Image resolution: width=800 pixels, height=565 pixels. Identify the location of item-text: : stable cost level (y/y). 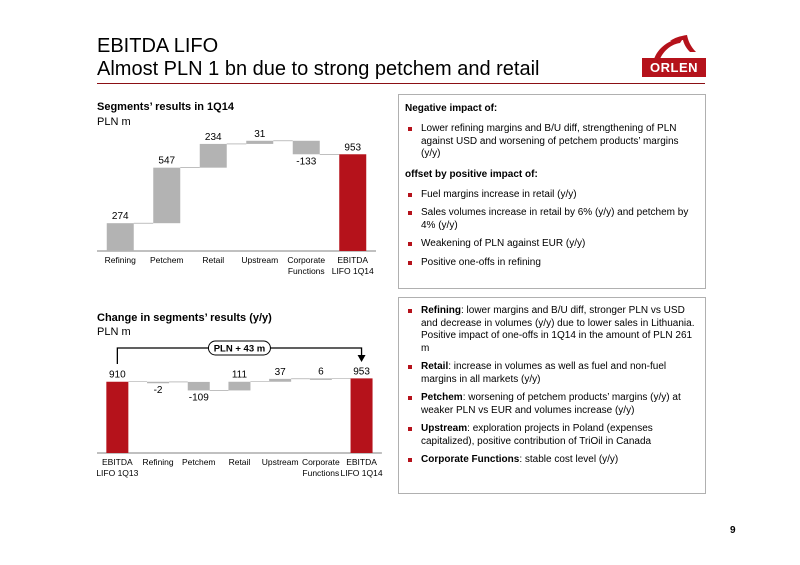
(569, 459).